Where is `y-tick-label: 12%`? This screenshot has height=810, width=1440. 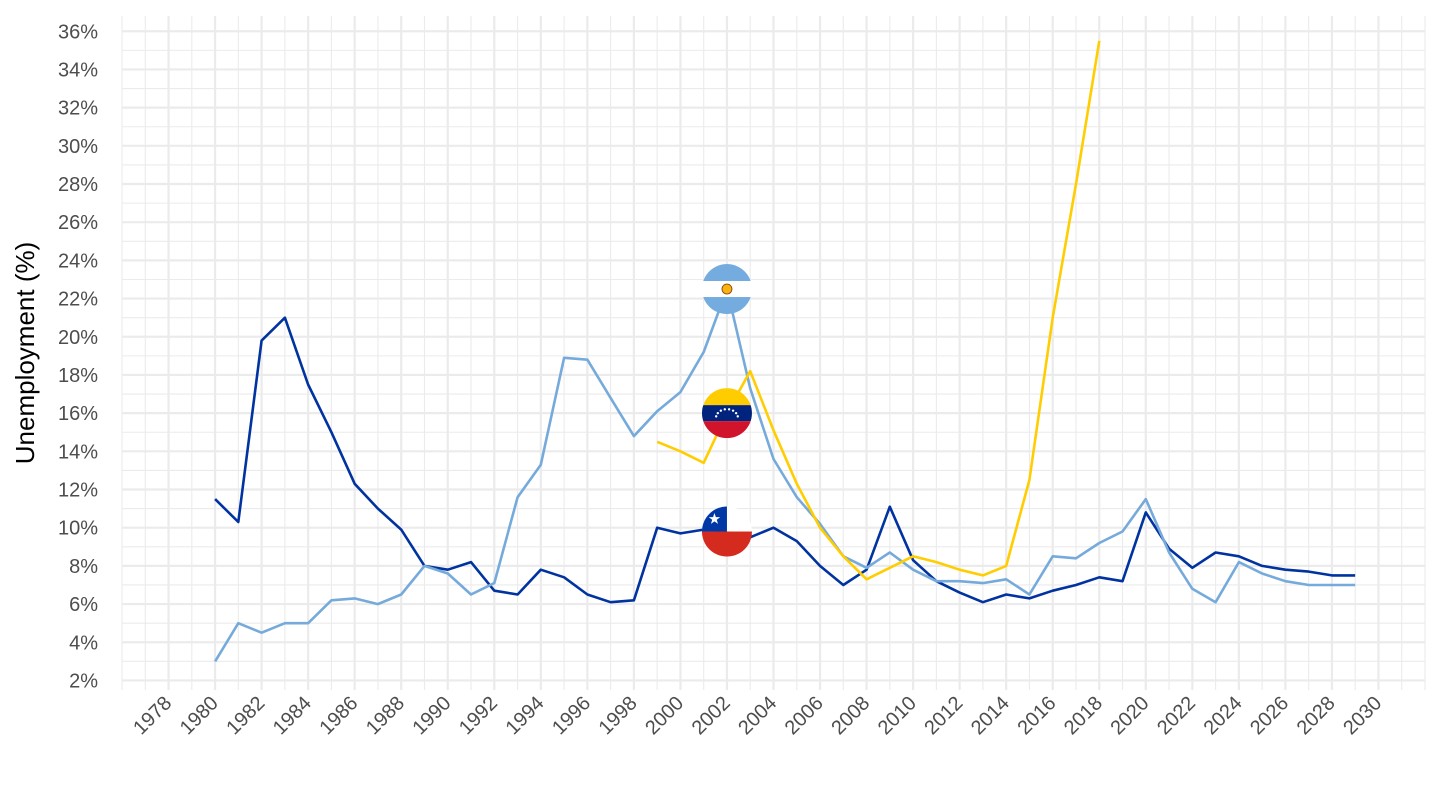
y-tick-label: 12% is located at coordinates (78, 491).